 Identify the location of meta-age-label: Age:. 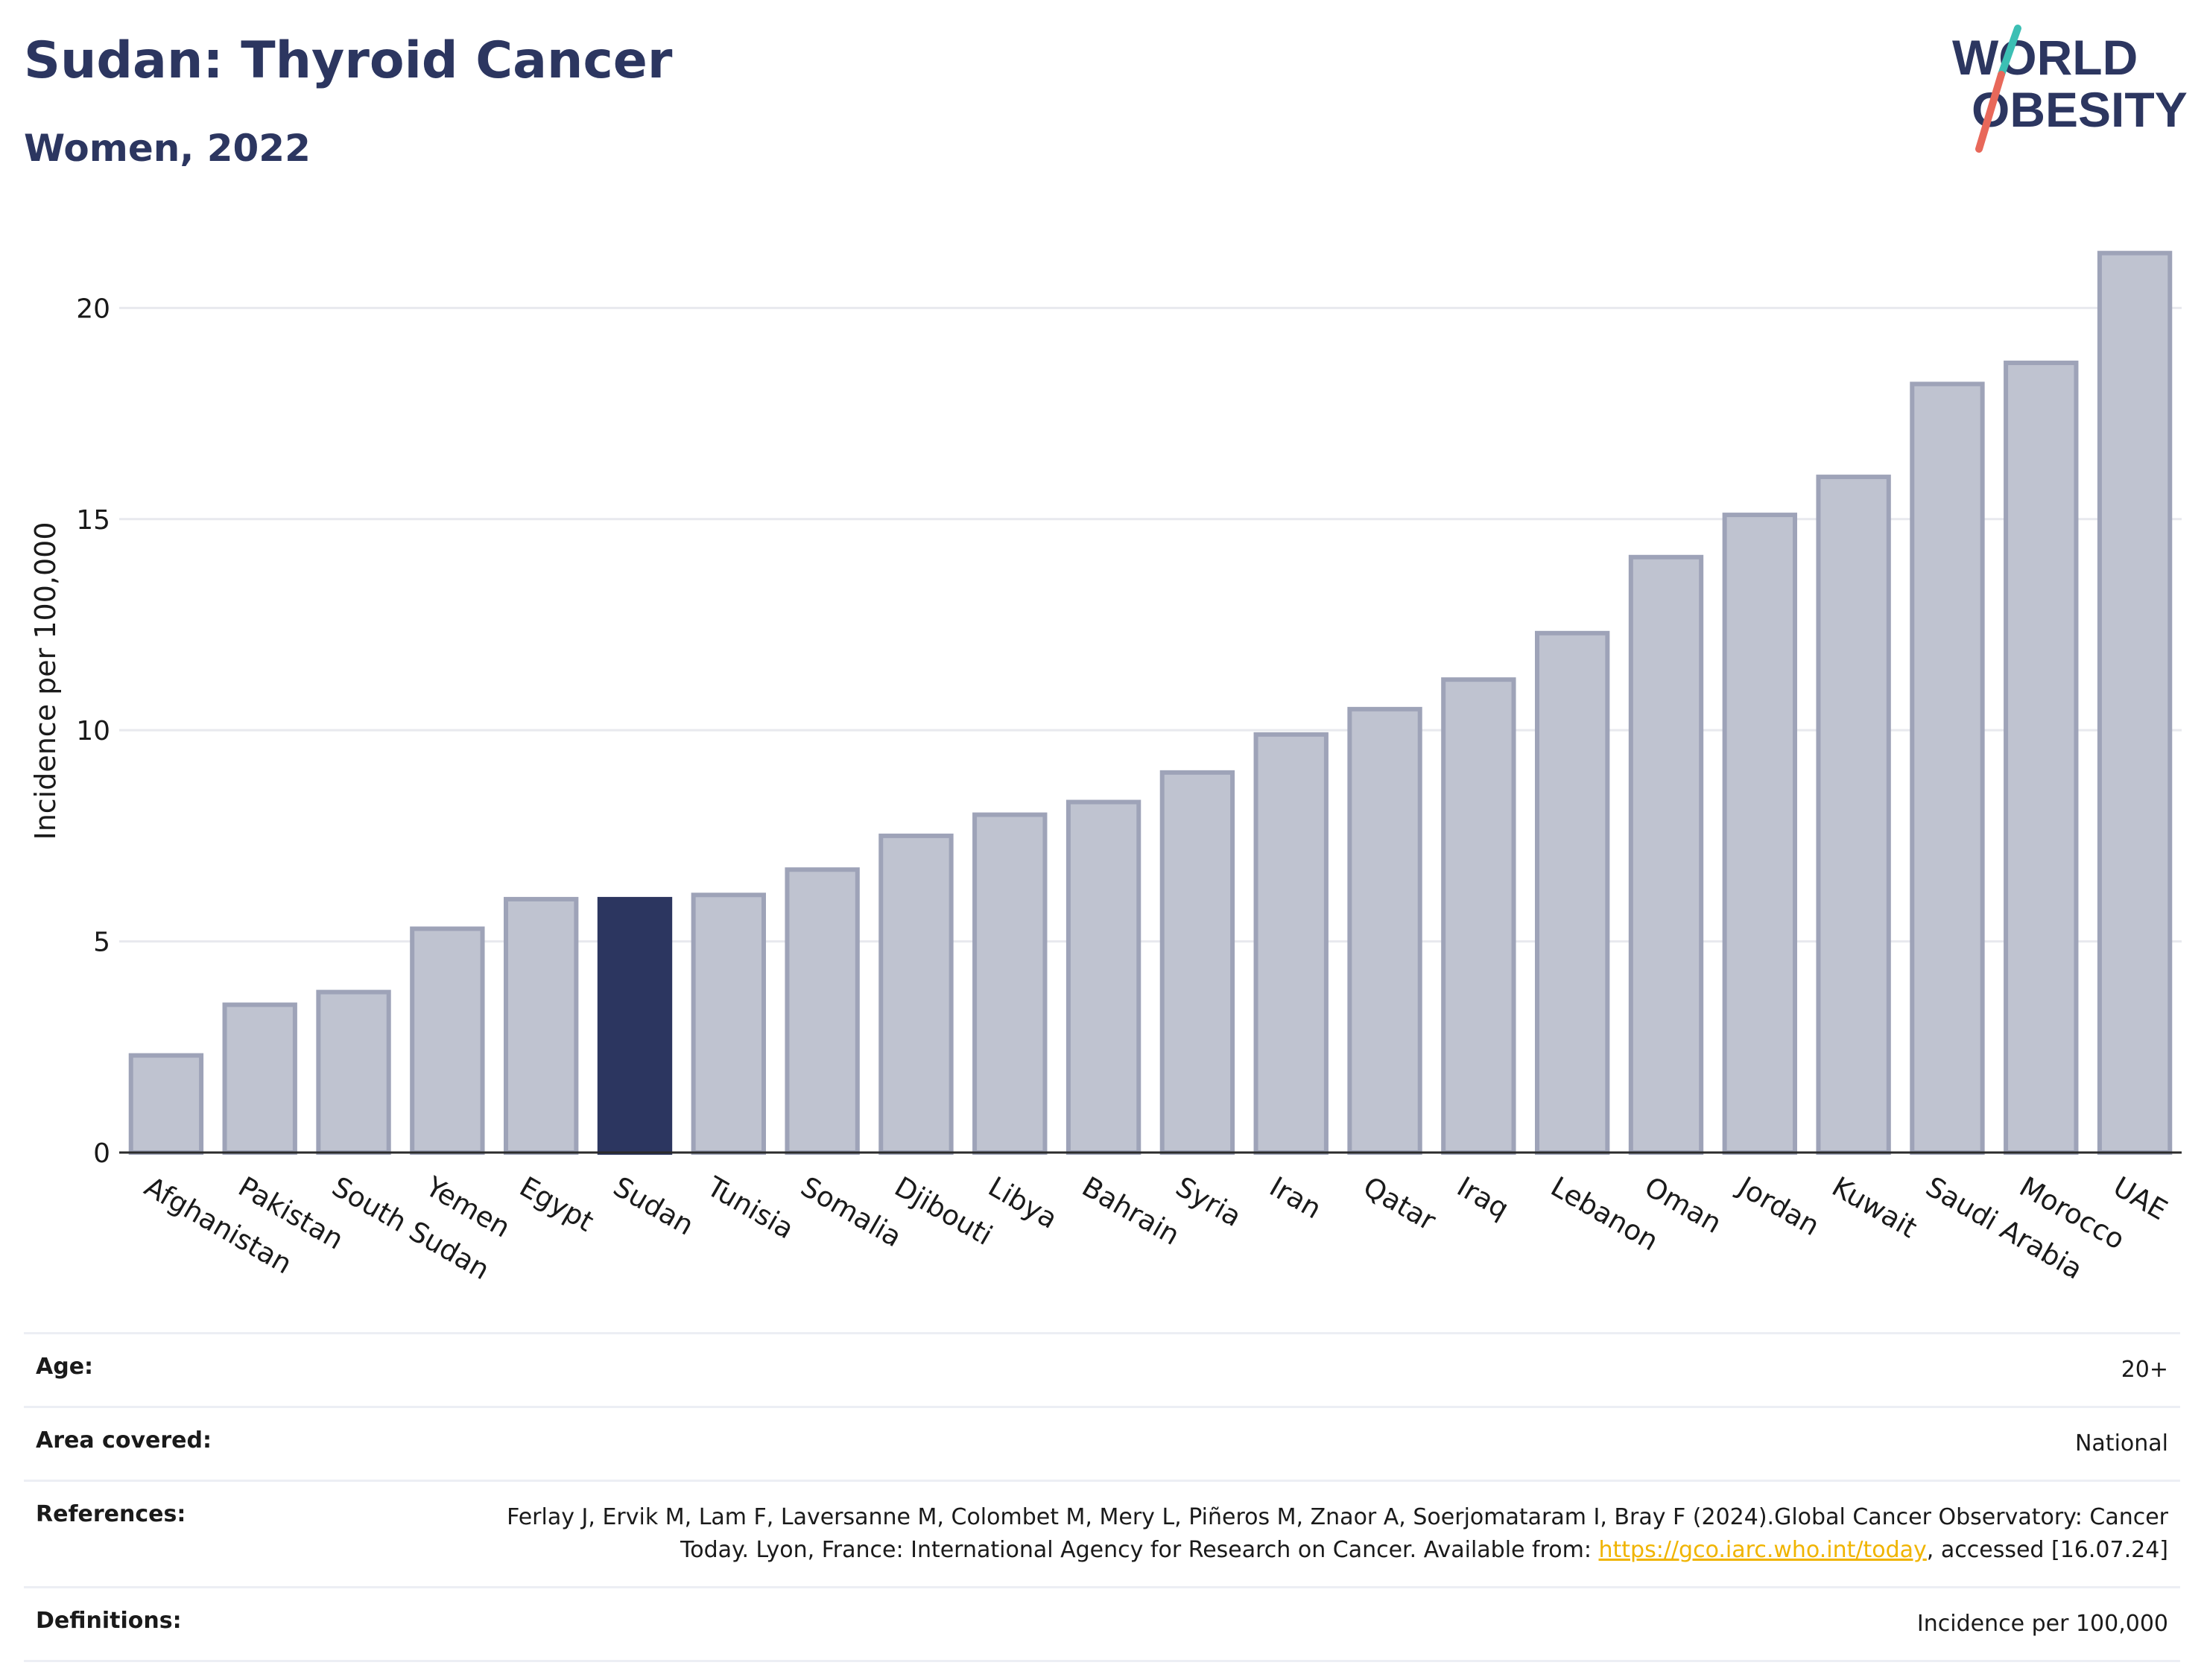
(65, 1367).